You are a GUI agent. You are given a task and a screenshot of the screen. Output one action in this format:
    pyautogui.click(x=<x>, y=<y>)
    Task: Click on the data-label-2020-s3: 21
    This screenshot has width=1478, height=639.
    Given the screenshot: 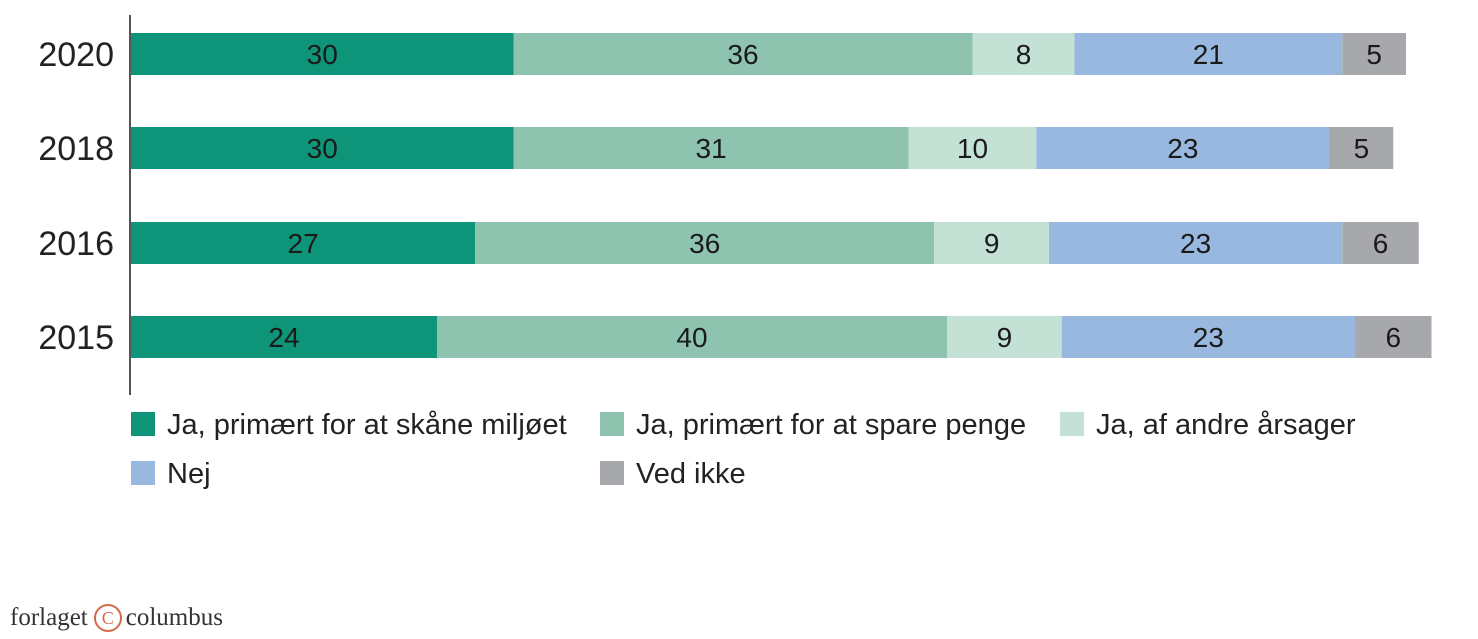 What is the action you would take?
    pyautogui.click(x=1208, y=54)
    